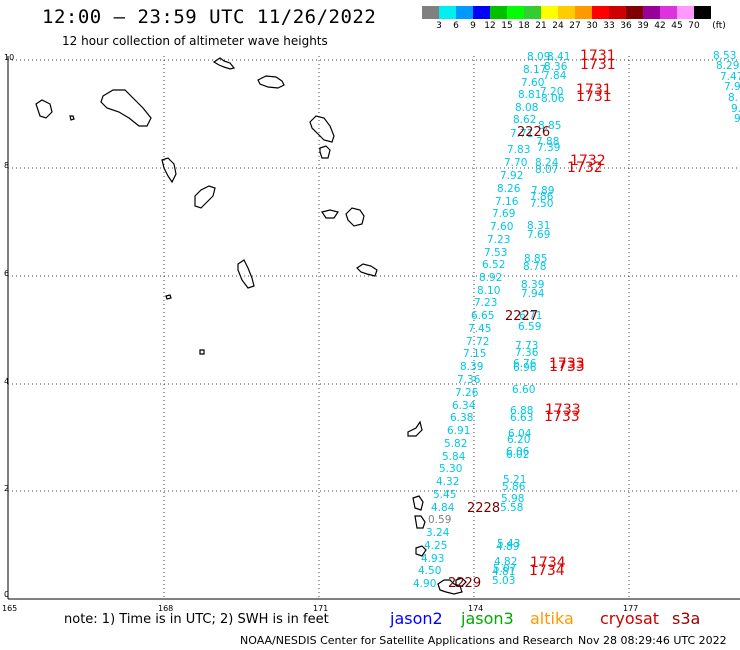  Describe the element at coordinates (538, 226) in the screenshot. I see `wave-height-reading: 8.31` at that location.